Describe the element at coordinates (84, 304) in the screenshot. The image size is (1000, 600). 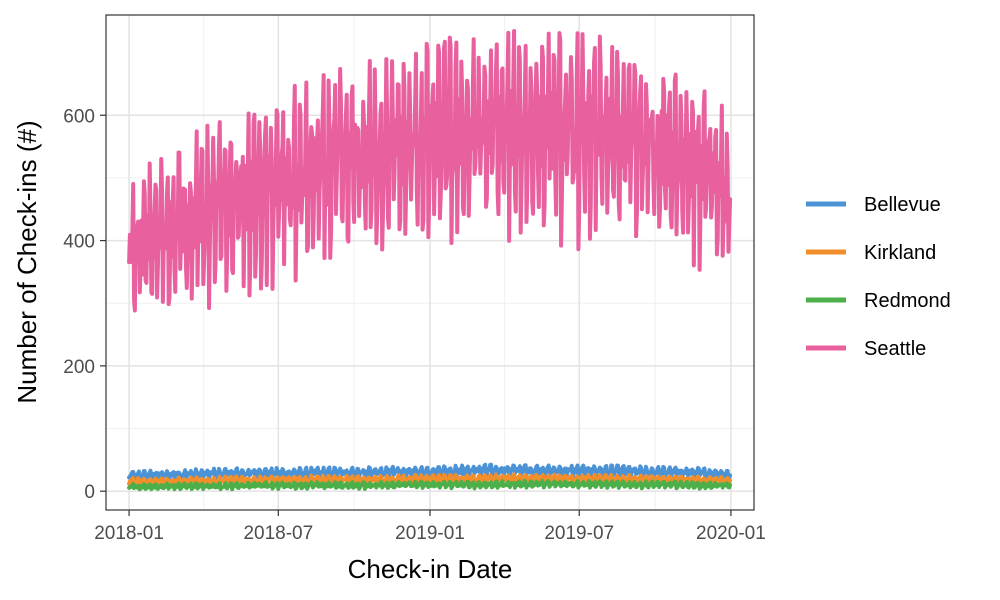
I see `y-axis: 0 200 400 600` at that location.